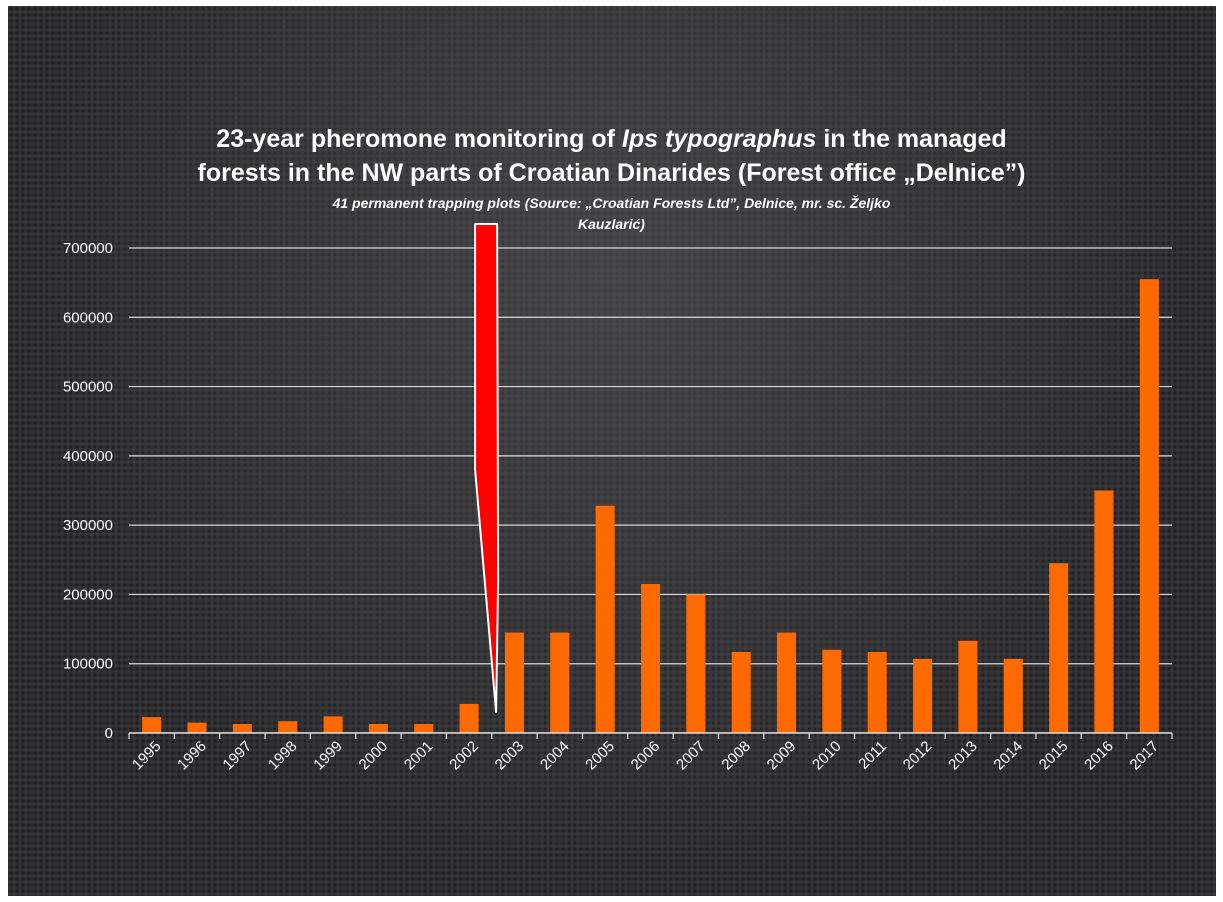 Image resolution: width=1223 pixels, height=902 pixels. What do you see at coordinates (650, 658) in the screenshot?
I see `bar-2006` at bounding box center [650, 658].